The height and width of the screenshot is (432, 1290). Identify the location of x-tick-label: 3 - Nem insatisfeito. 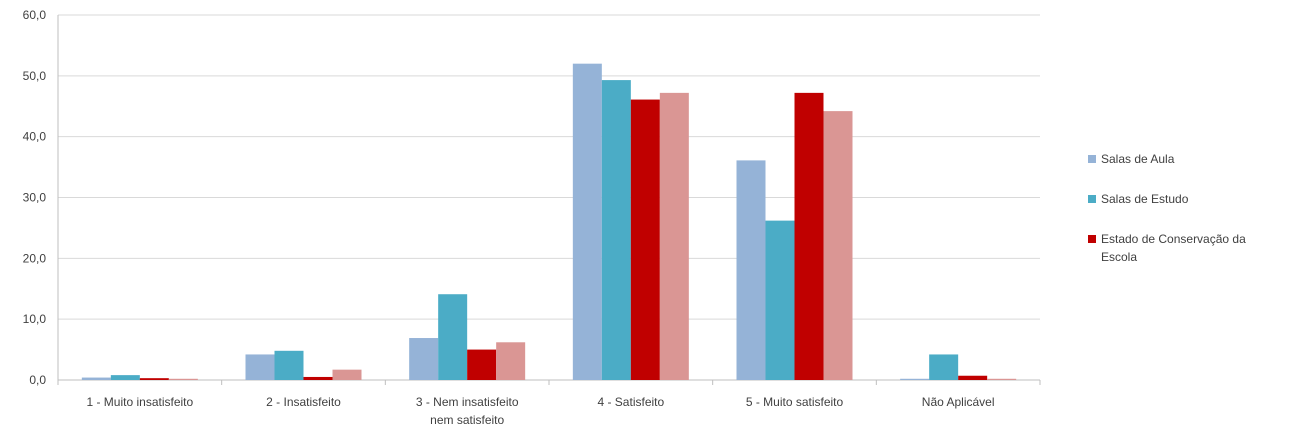
(467, 402).